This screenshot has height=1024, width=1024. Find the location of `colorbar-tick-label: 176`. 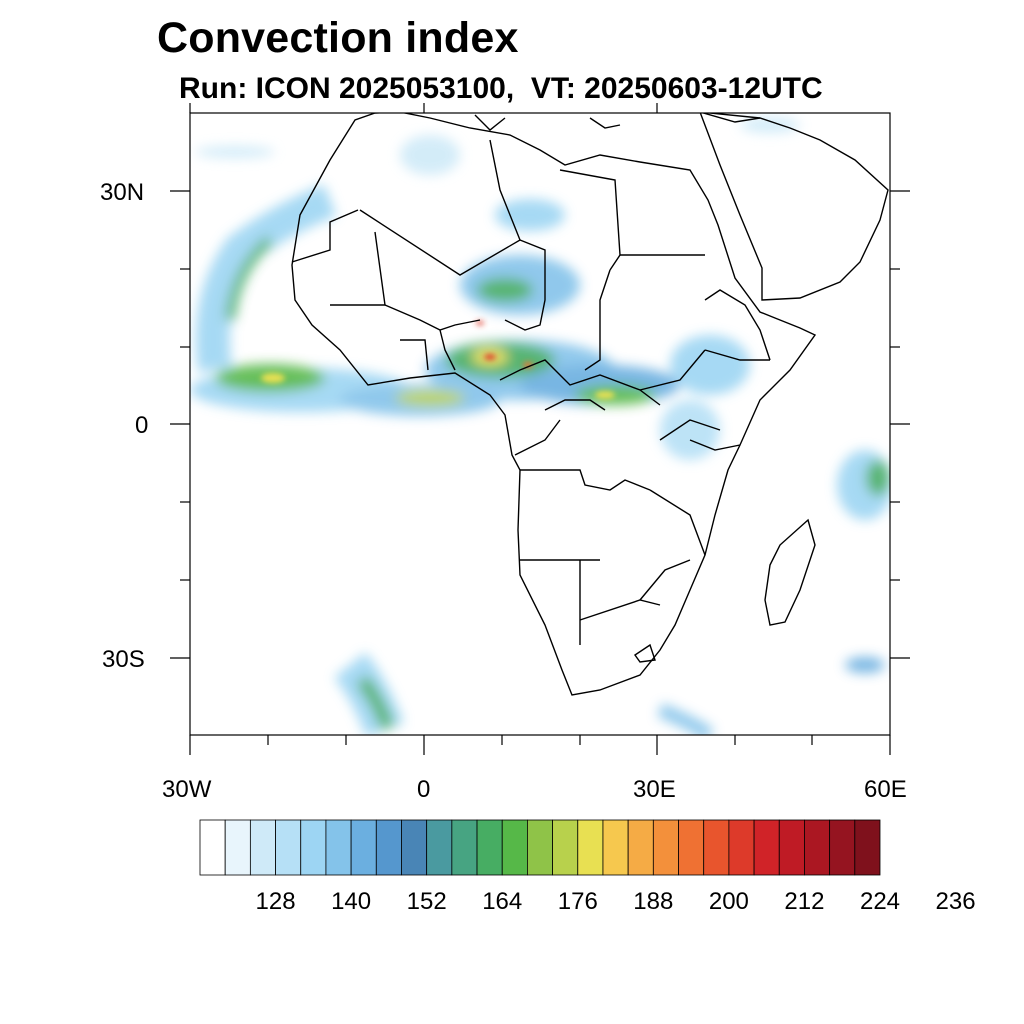

colorbar-tick-label: 176 is located at coordinates (577, 901).